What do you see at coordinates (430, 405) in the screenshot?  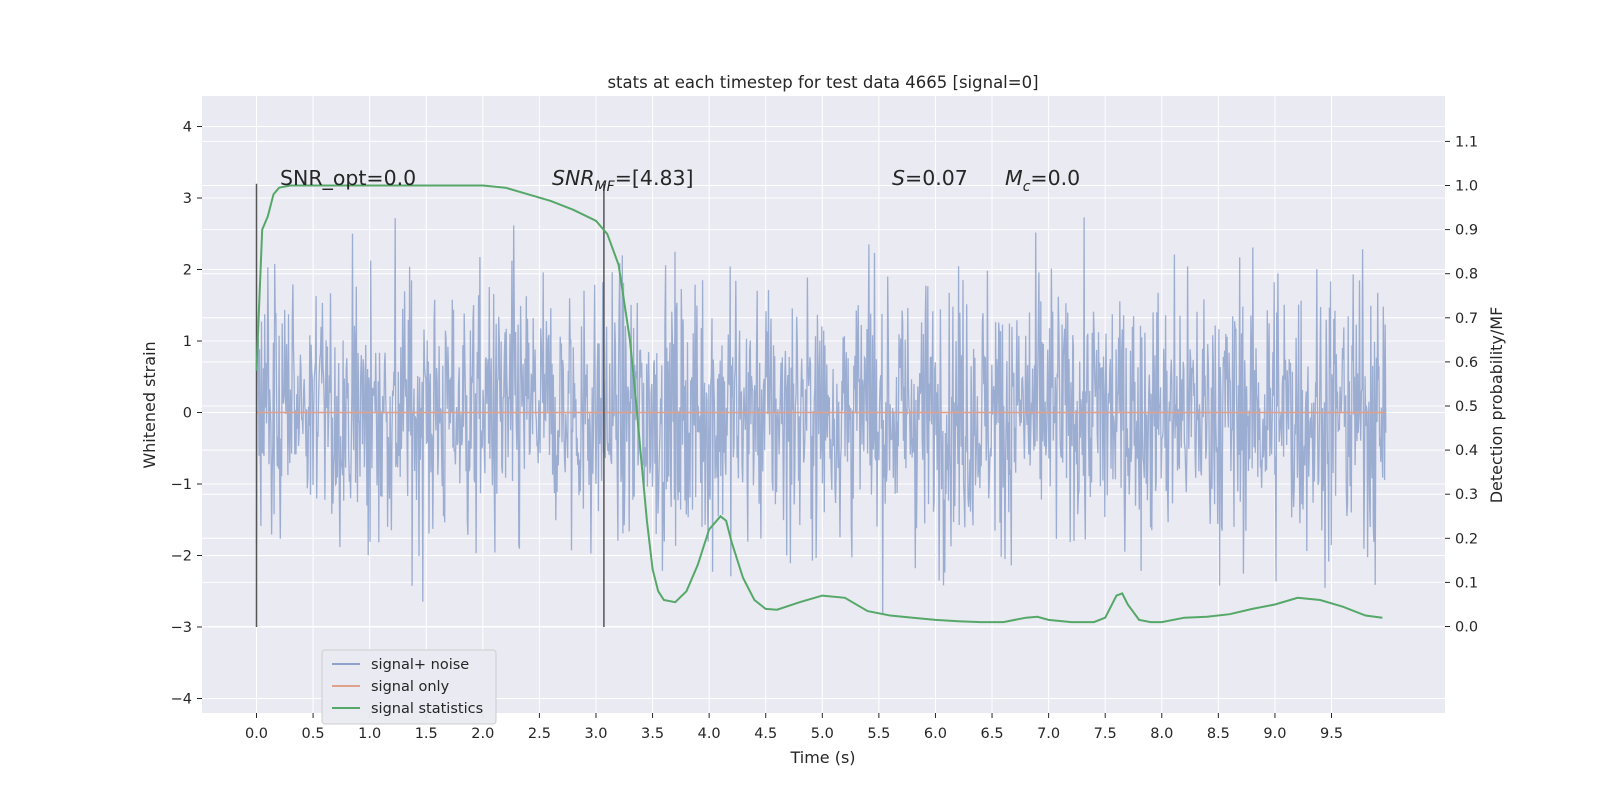 I see `vertical-markers` at bounding box center [430, 405].